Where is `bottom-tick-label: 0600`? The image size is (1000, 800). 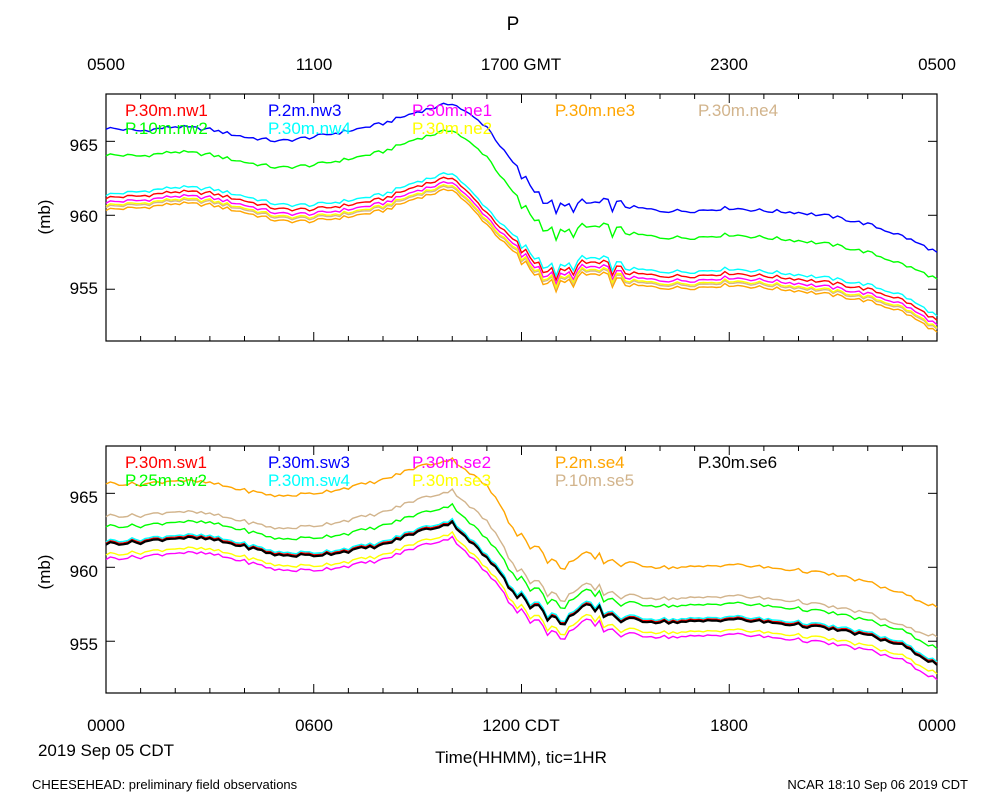 bottom-tick-label: 0600 is located at coordinates (314, 725).